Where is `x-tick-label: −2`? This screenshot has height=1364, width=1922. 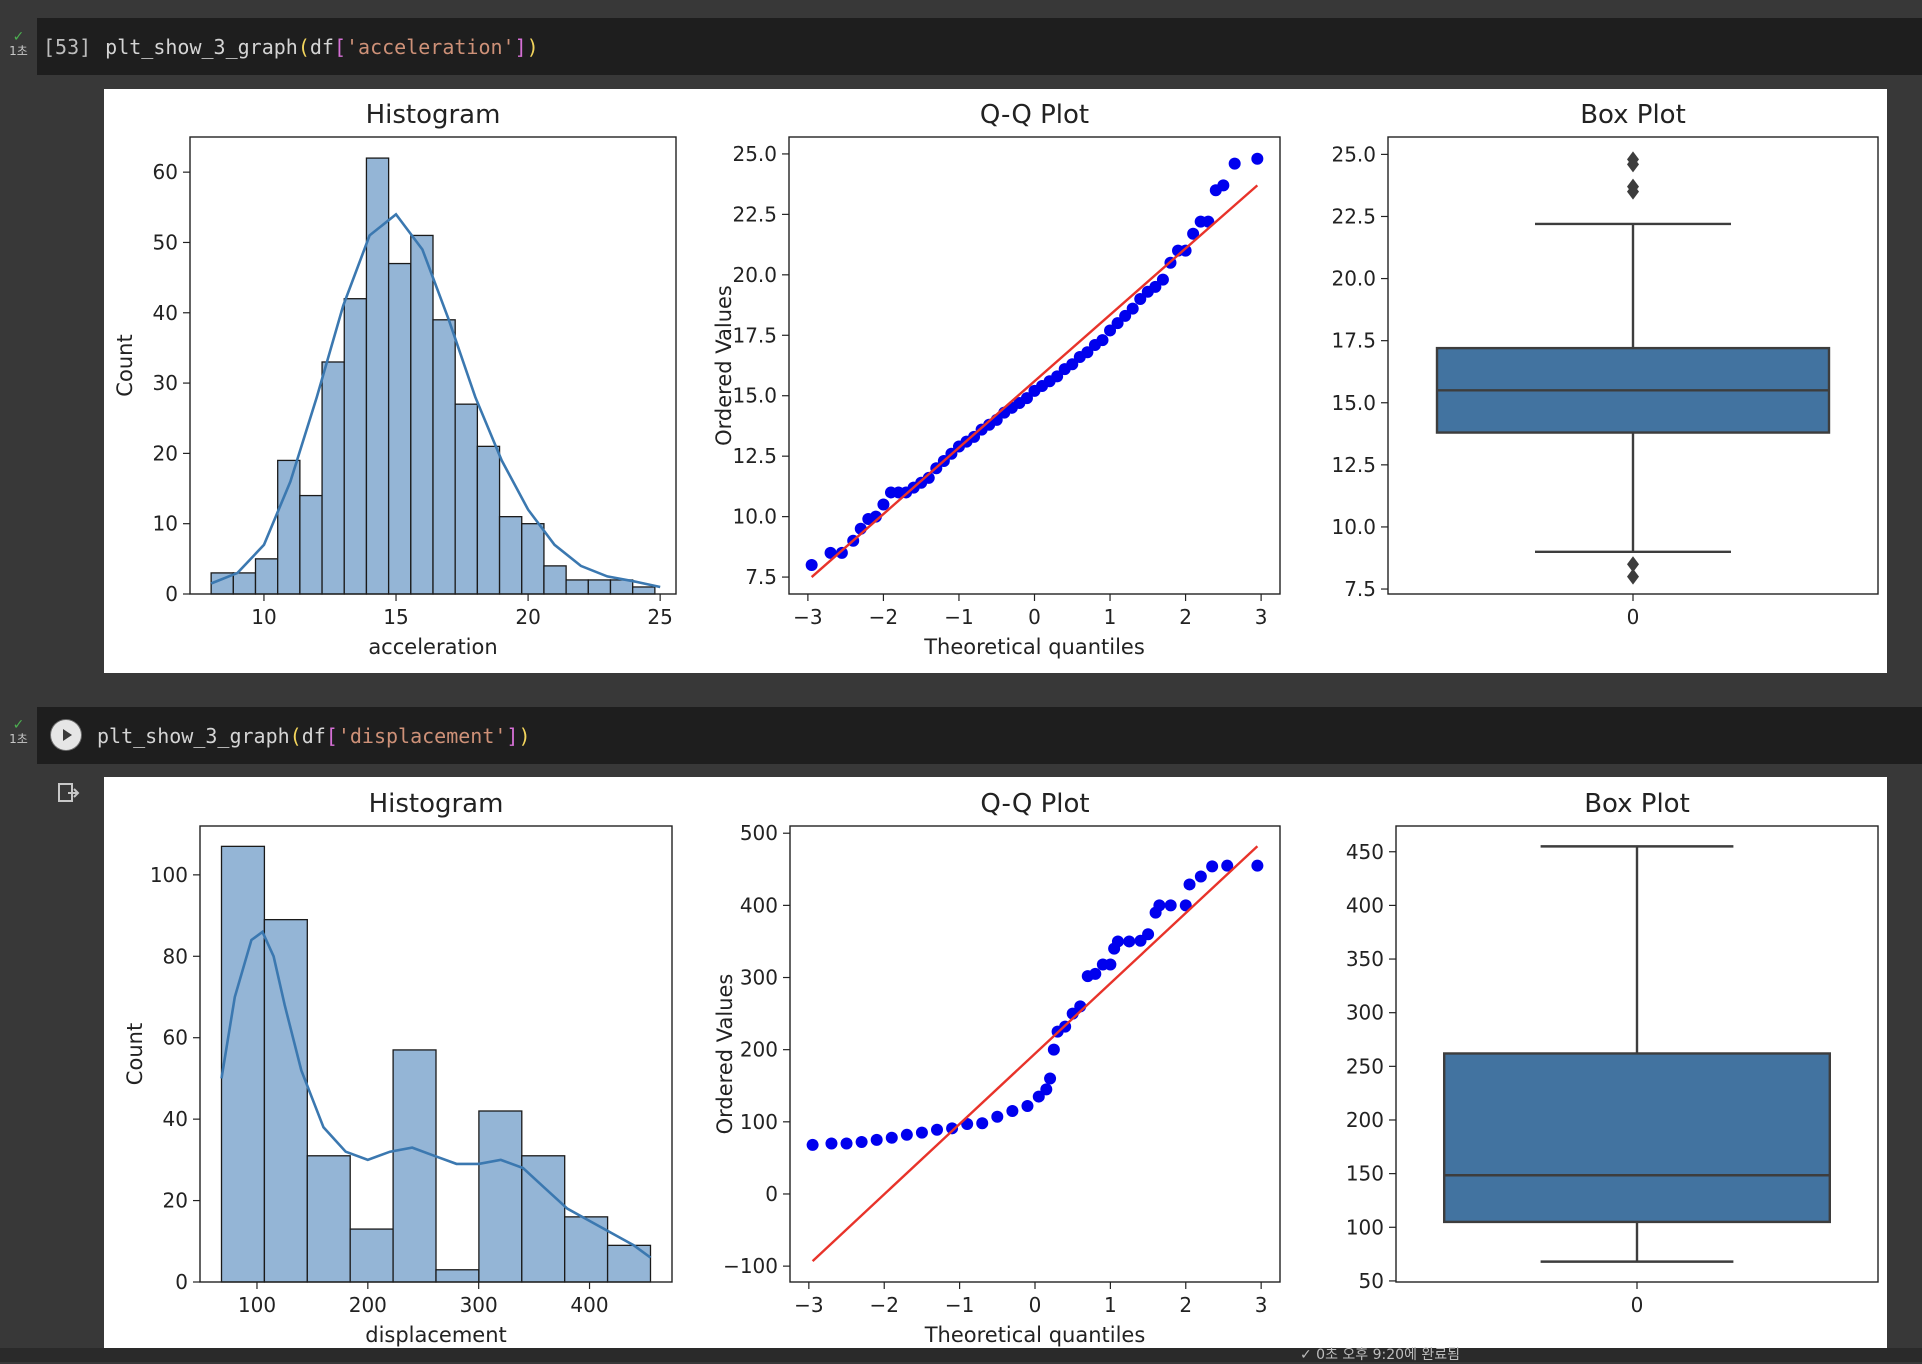
x-tick-label: −2 is located at coordinates (883, 617).